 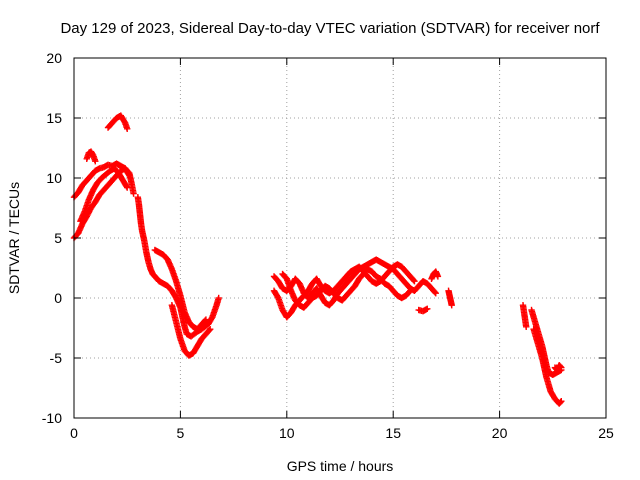 I want to click on y-tick-label: 0, so click(x=58, y=298).